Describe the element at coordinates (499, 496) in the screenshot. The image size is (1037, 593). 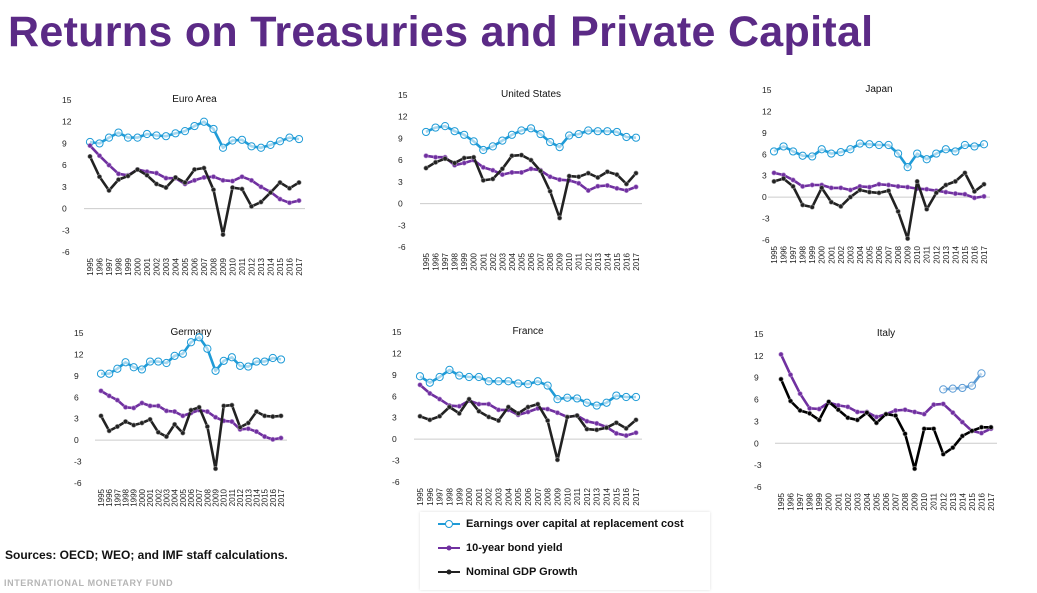
I see `x-tick-label: 2003` at that location.